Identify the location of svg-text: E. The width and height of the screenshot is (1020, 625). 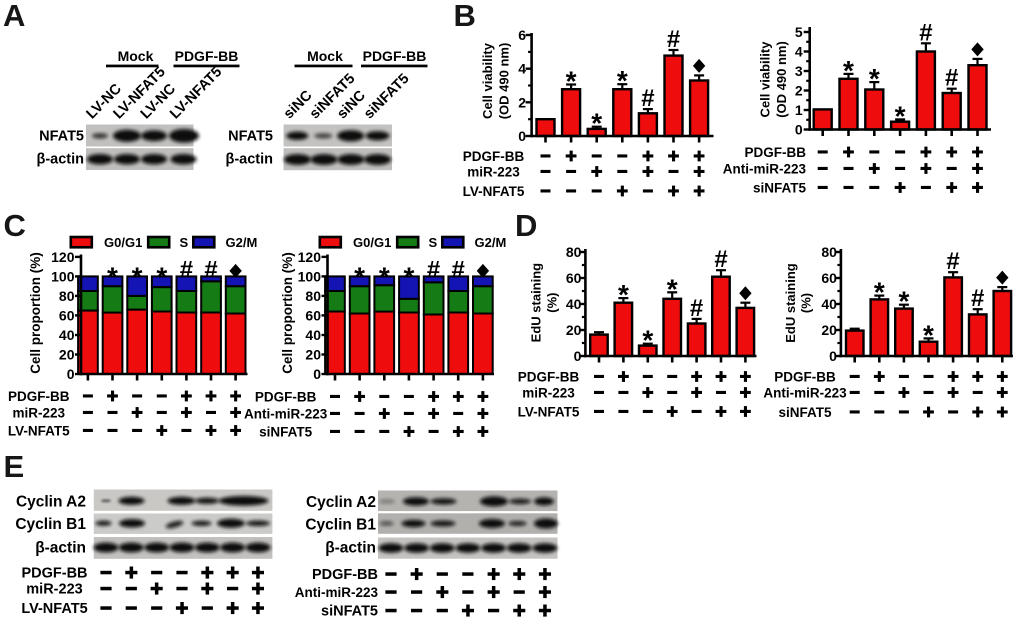
(14, 466).